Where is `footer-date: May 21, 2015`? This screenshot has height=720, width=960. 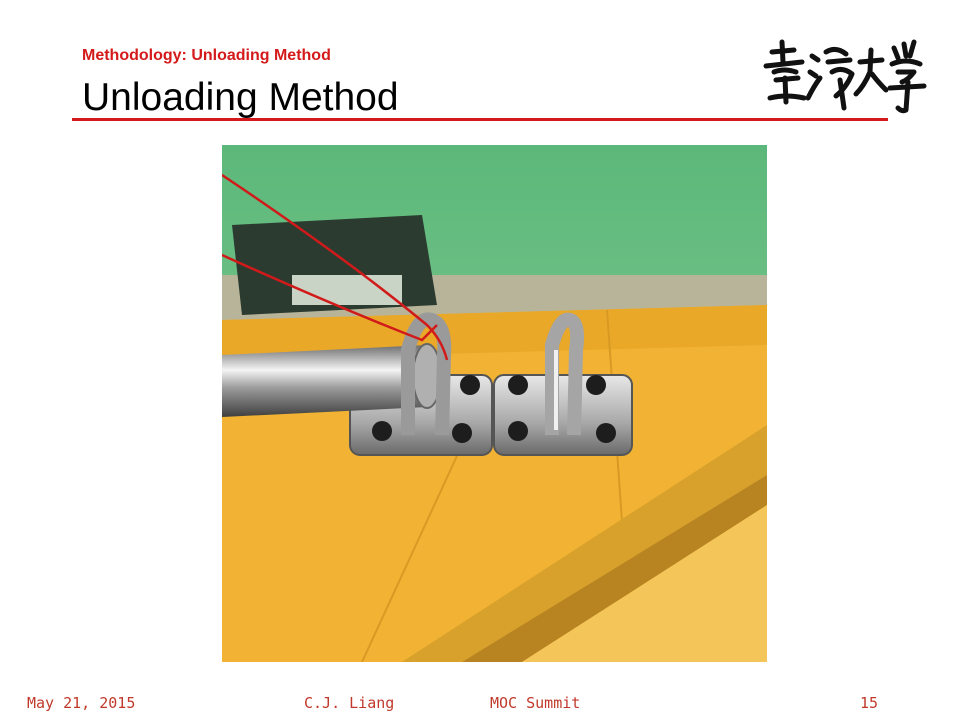
footer-date: May 21, 2015 is located at coordinates (81, 703).